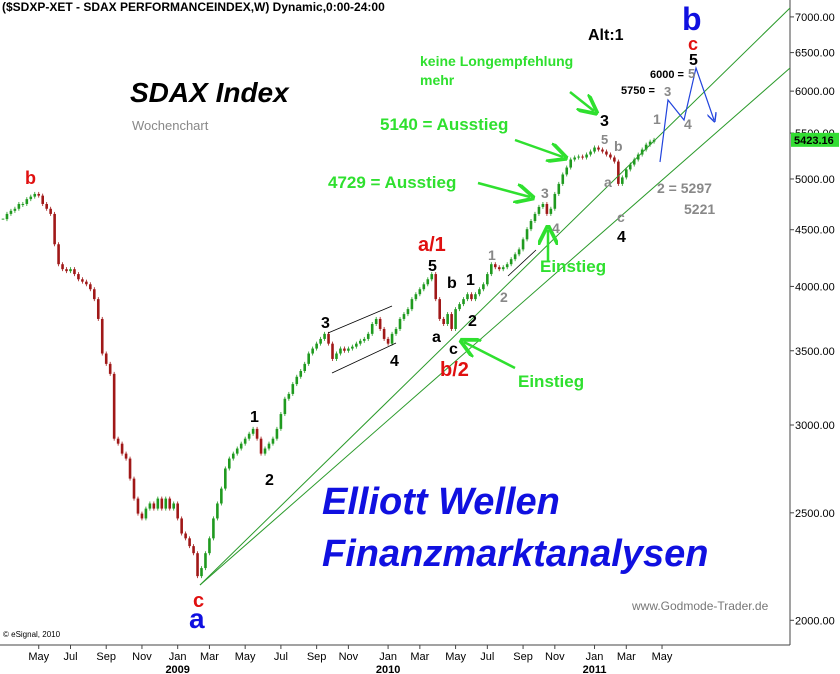 This screenshot has width=840, height=674. Describe the element at coordinates (815, 180) in the screenshot. I see `y-tick-label: 5000.00` at that location.